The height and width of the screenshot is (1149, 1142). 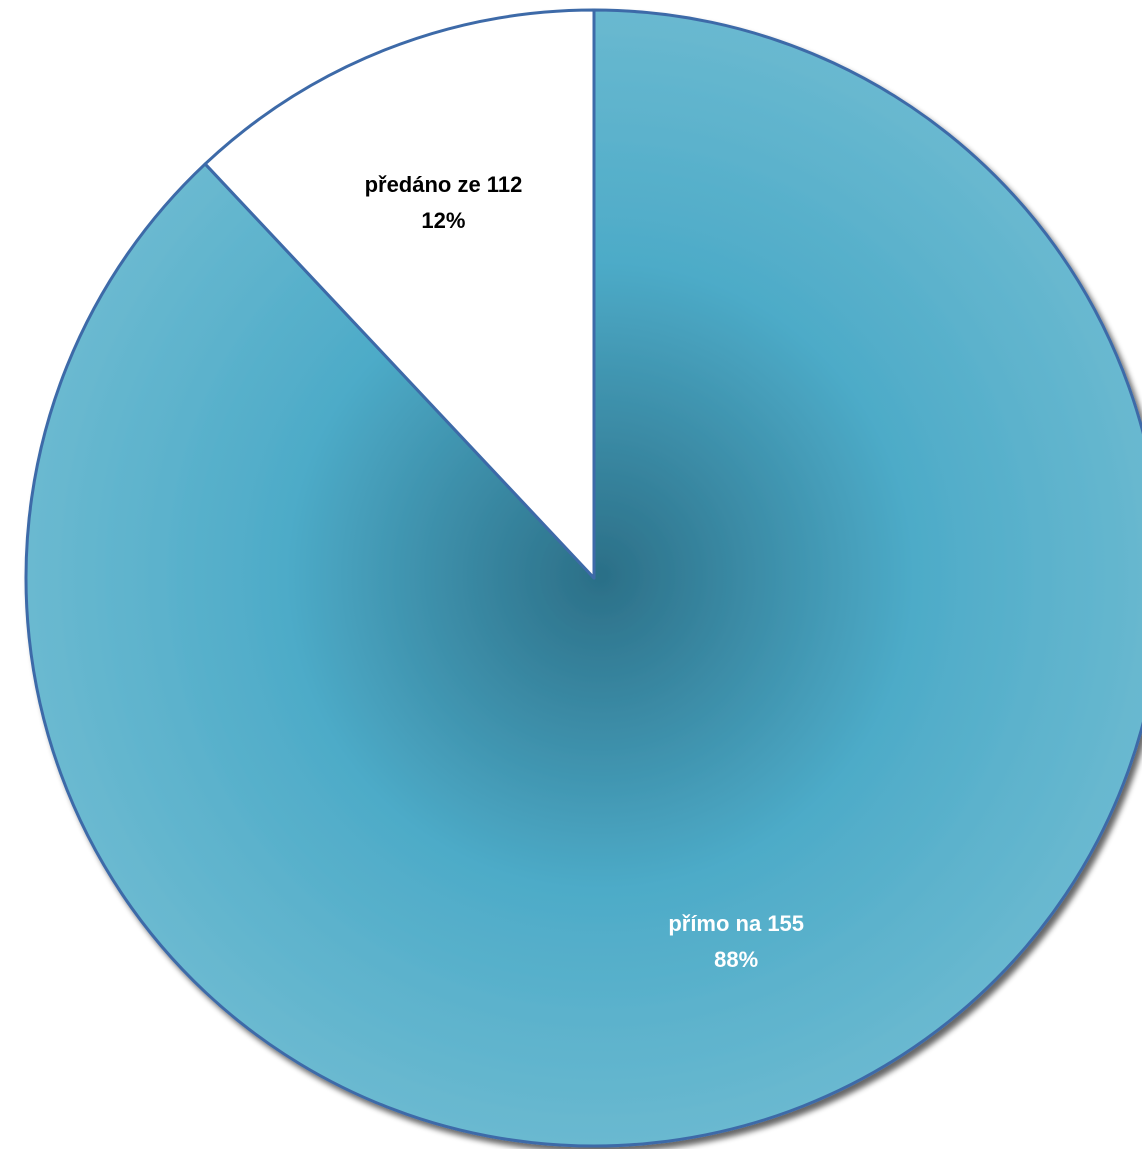 I want to click on slice-value-label: 88%, so click(x=736, y=959).